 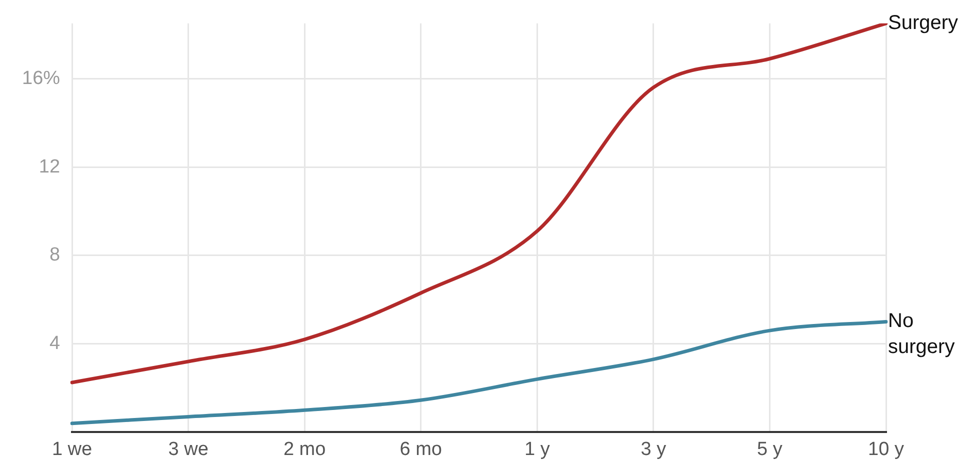 I want to click on y-tick-label: 8, so click(x=54, y=255).